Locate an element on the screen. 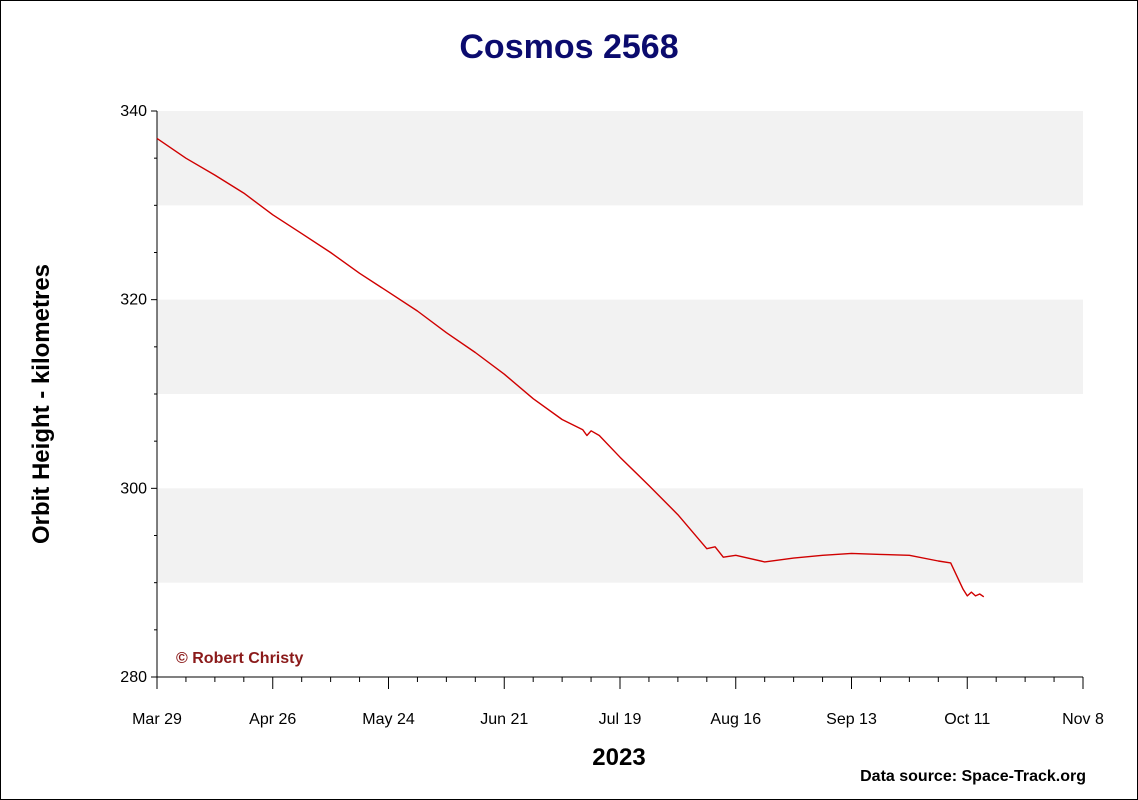 The height and width of the screenshot is (800, 1138). x-tick-label: Sep 13 is located at coordinates (851, 719).